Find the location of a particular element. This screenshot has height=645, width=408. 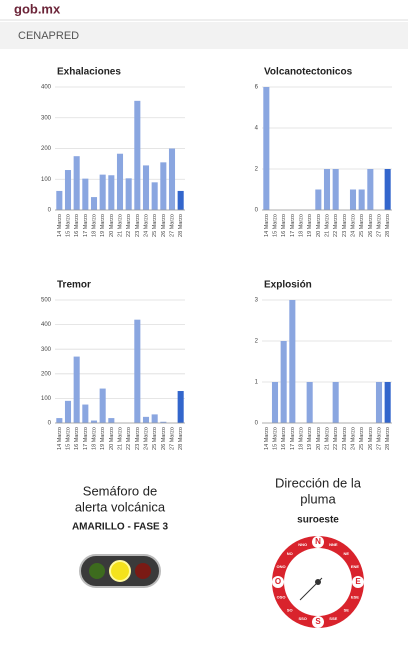

compass-label: ONO is located at coordinates (280, 566).